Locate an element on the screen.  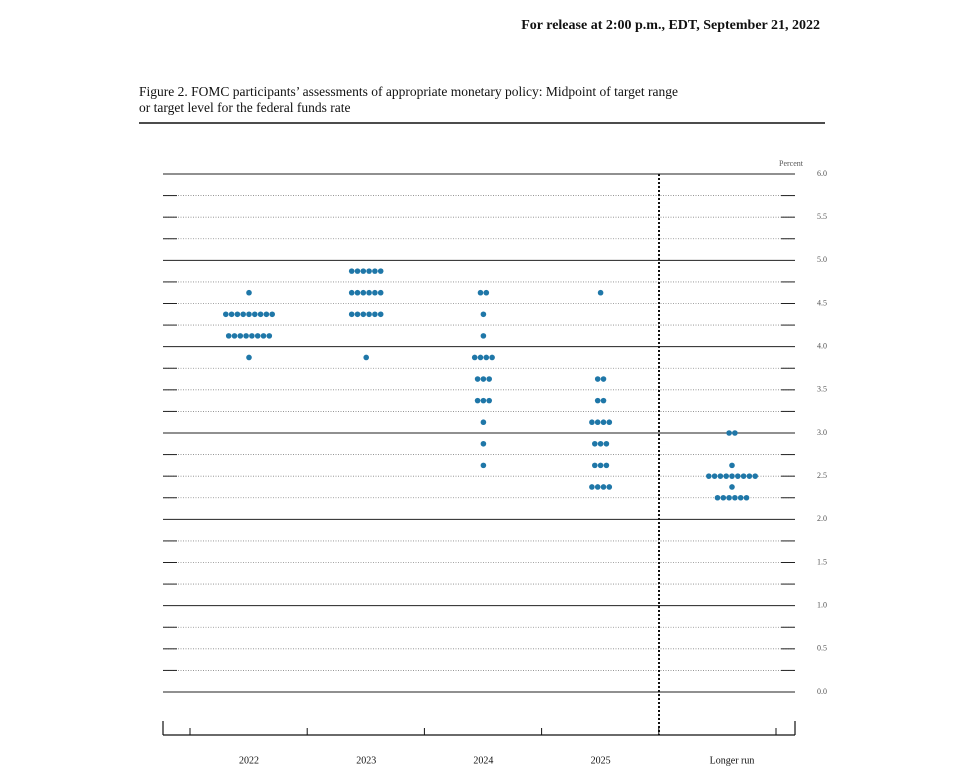
y-axis-label: Percent is located at coordinates (791, 163).